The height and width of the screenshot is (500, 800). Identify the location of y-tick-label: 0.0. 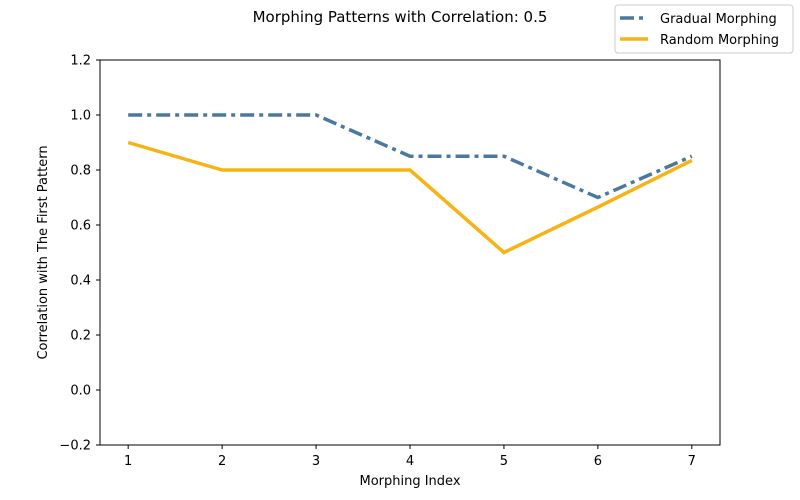
(80, 391).